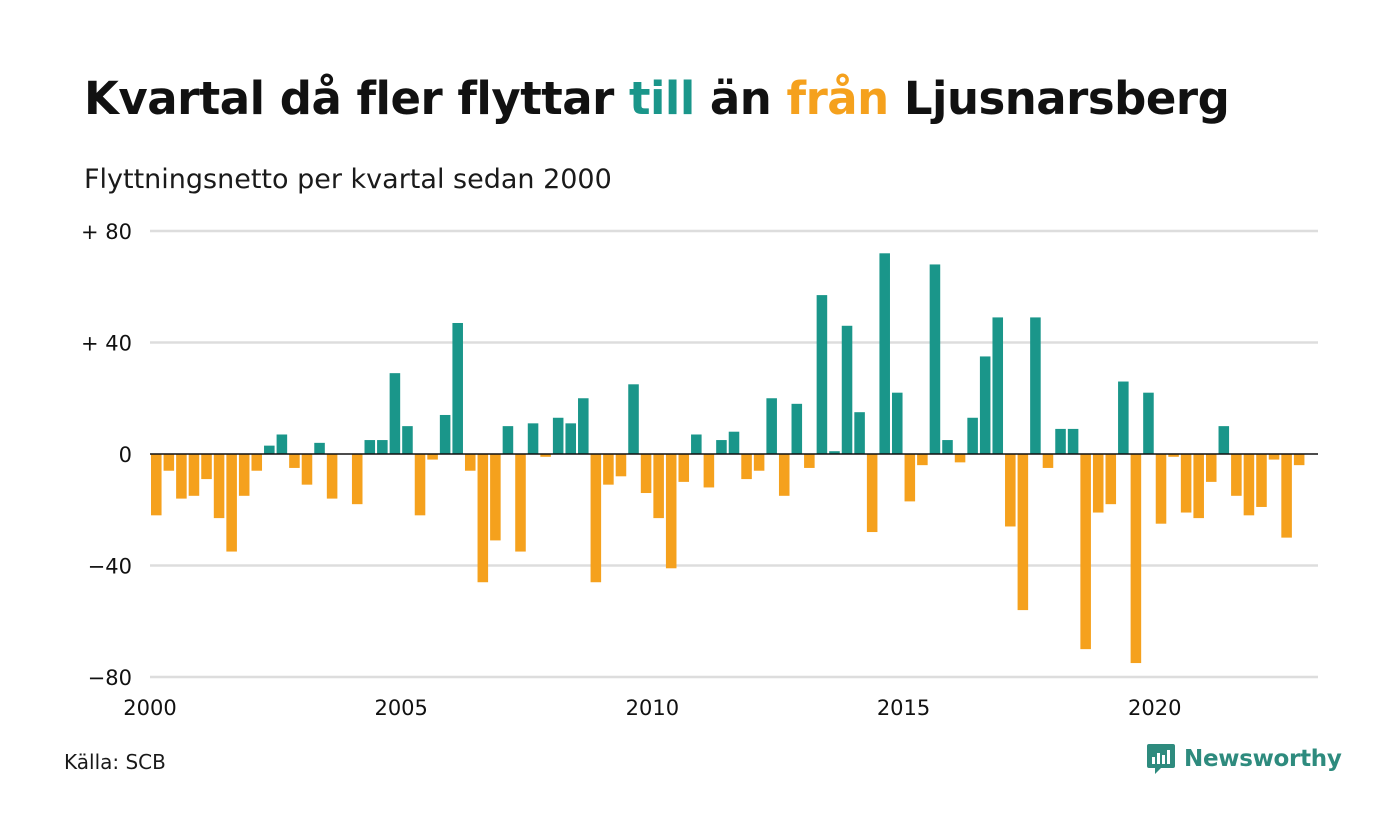 The width and height of the screenshot is (1400, 840). Describe the element at coordinates (269, 449) in the screenshot. I see `bar-2002-q2` at that location.